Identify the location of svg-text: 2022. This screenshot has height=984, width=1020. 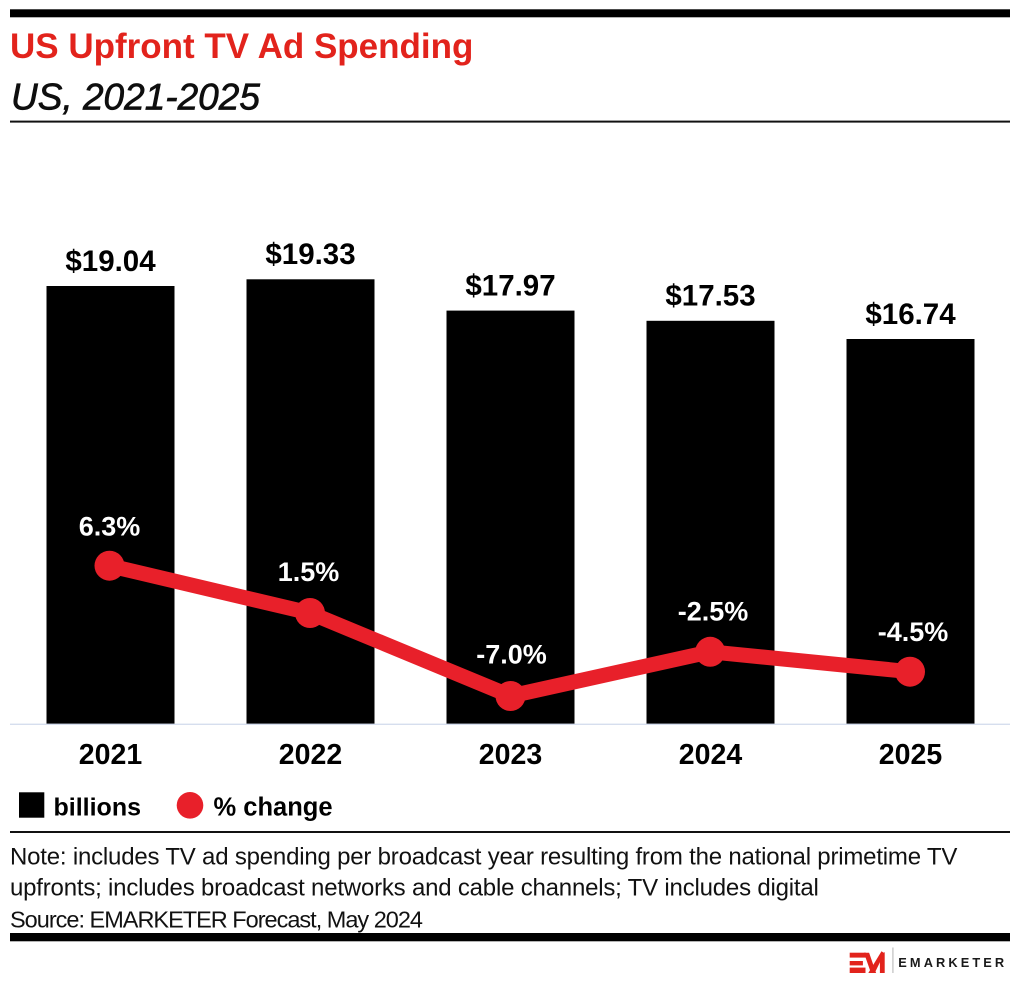
(310, 755).